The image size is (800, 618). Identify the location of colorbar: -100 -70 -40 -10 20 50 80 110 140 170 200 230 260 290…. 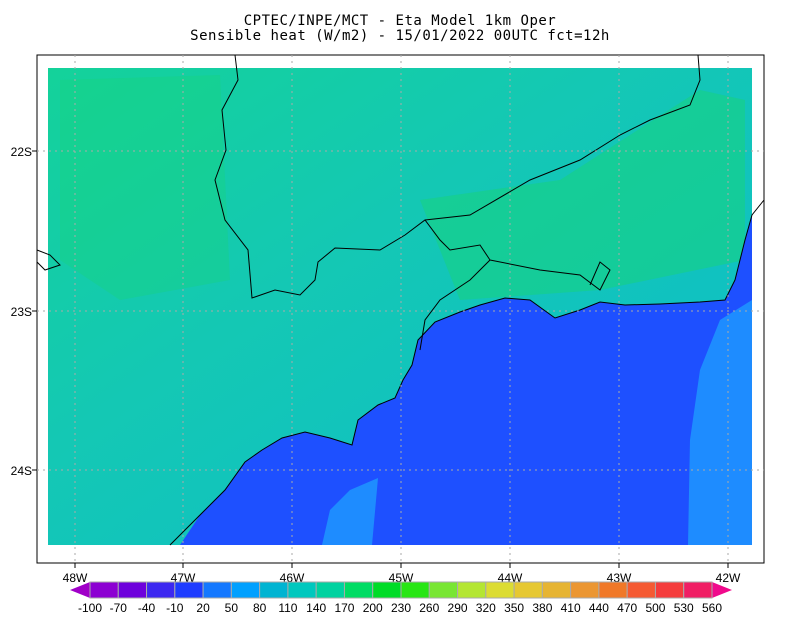
(401, 598).